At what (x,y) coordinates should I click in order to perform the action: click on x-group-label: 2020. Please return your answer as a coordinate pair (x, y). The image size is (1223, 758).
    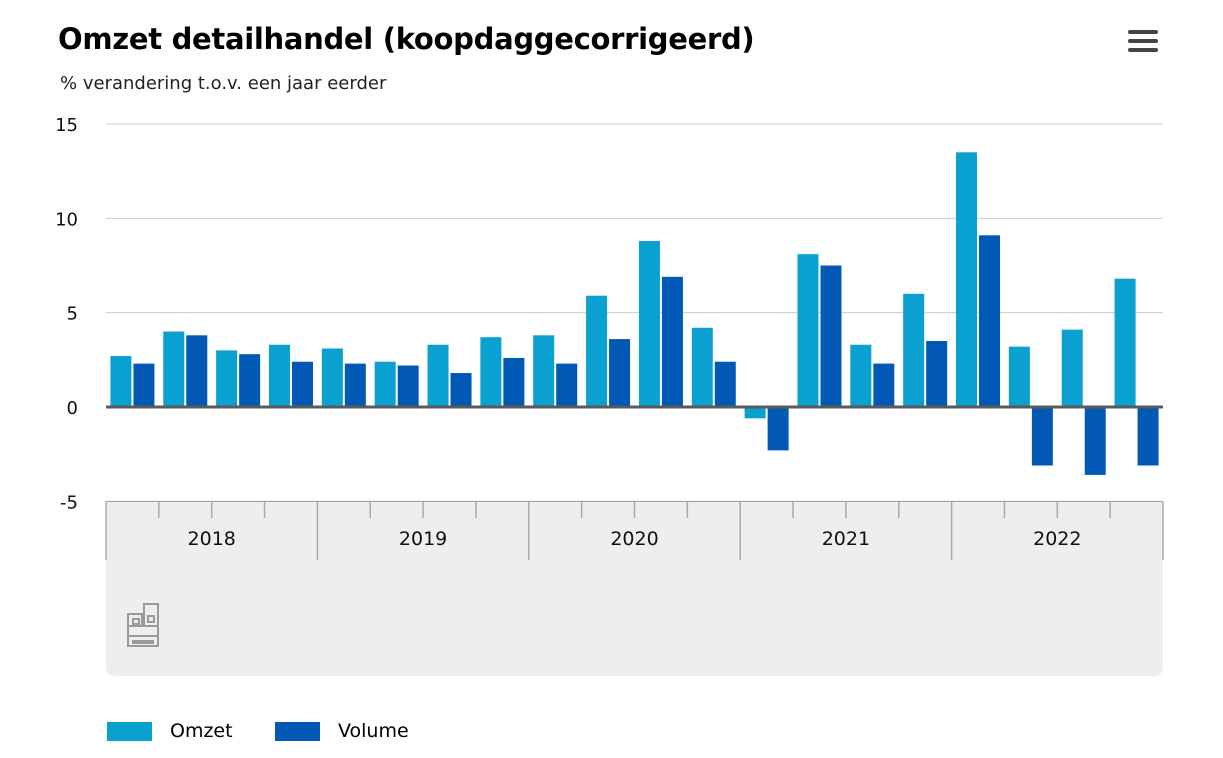
    Looking at the image, I should click on (634, 539).